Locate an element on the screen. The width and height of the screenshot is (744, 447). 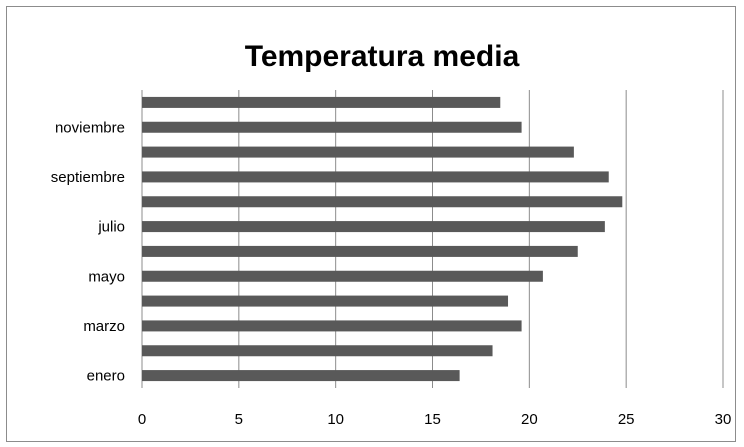
bar-septiembre is located at coordinates (375, 177).